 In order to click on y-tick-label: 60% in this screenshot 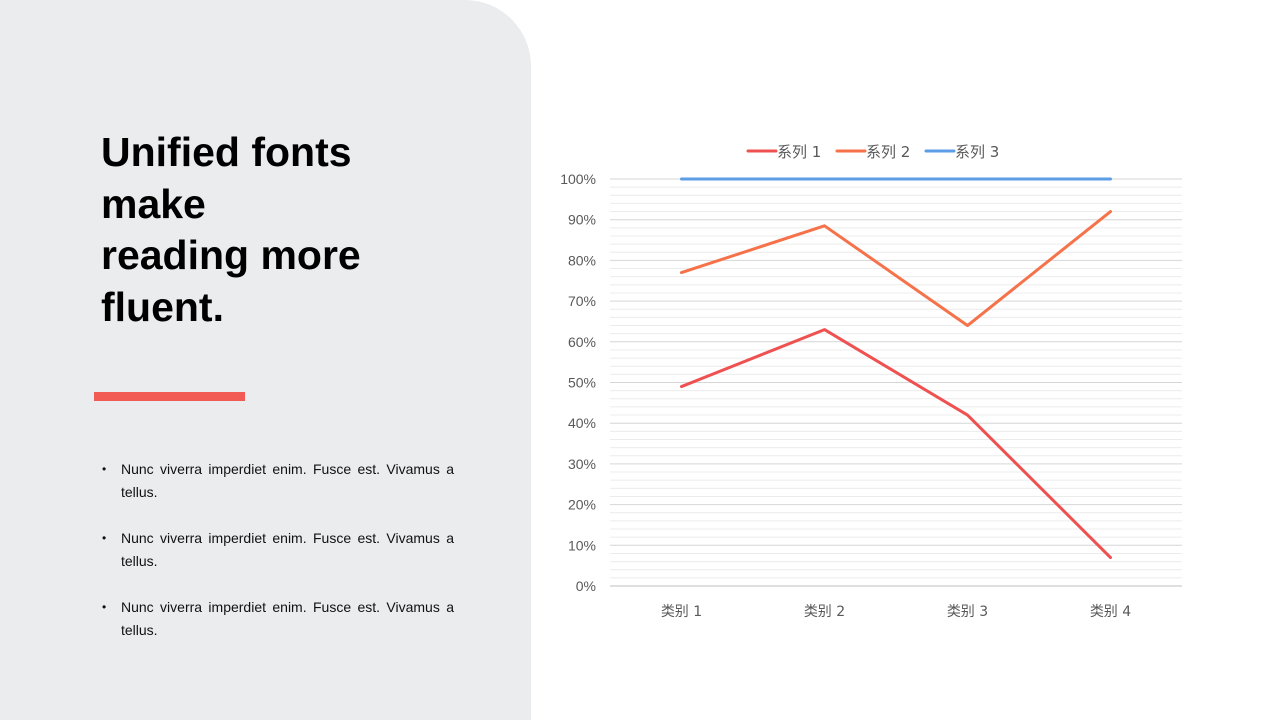, I will do `click(582, 342)`.